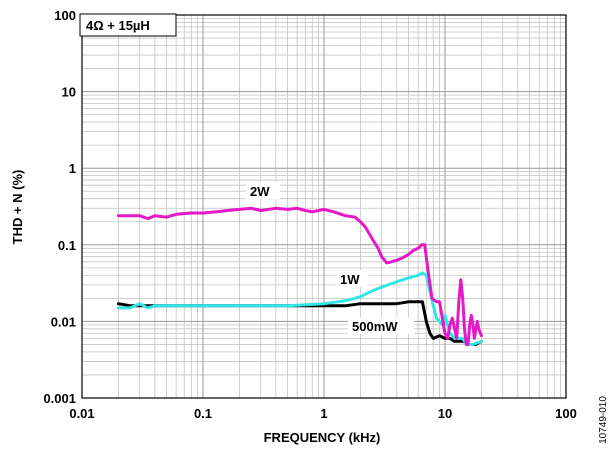 This screenshot has height=455, width=614. Describe the element at coordinates (445, 413) in the screenshot. I see `x-tick-label: 10` at that location.